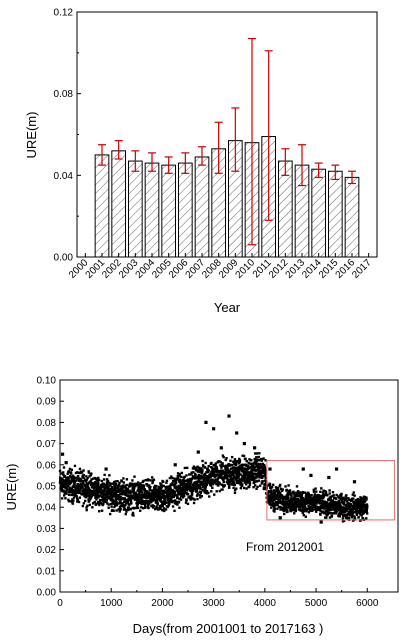 This screenshot has height=642, width=409. What do you see at coordinates (47, 529) in the screenshot?
I see `y-tick-label: 0.03` at bounding box center [47, 529].